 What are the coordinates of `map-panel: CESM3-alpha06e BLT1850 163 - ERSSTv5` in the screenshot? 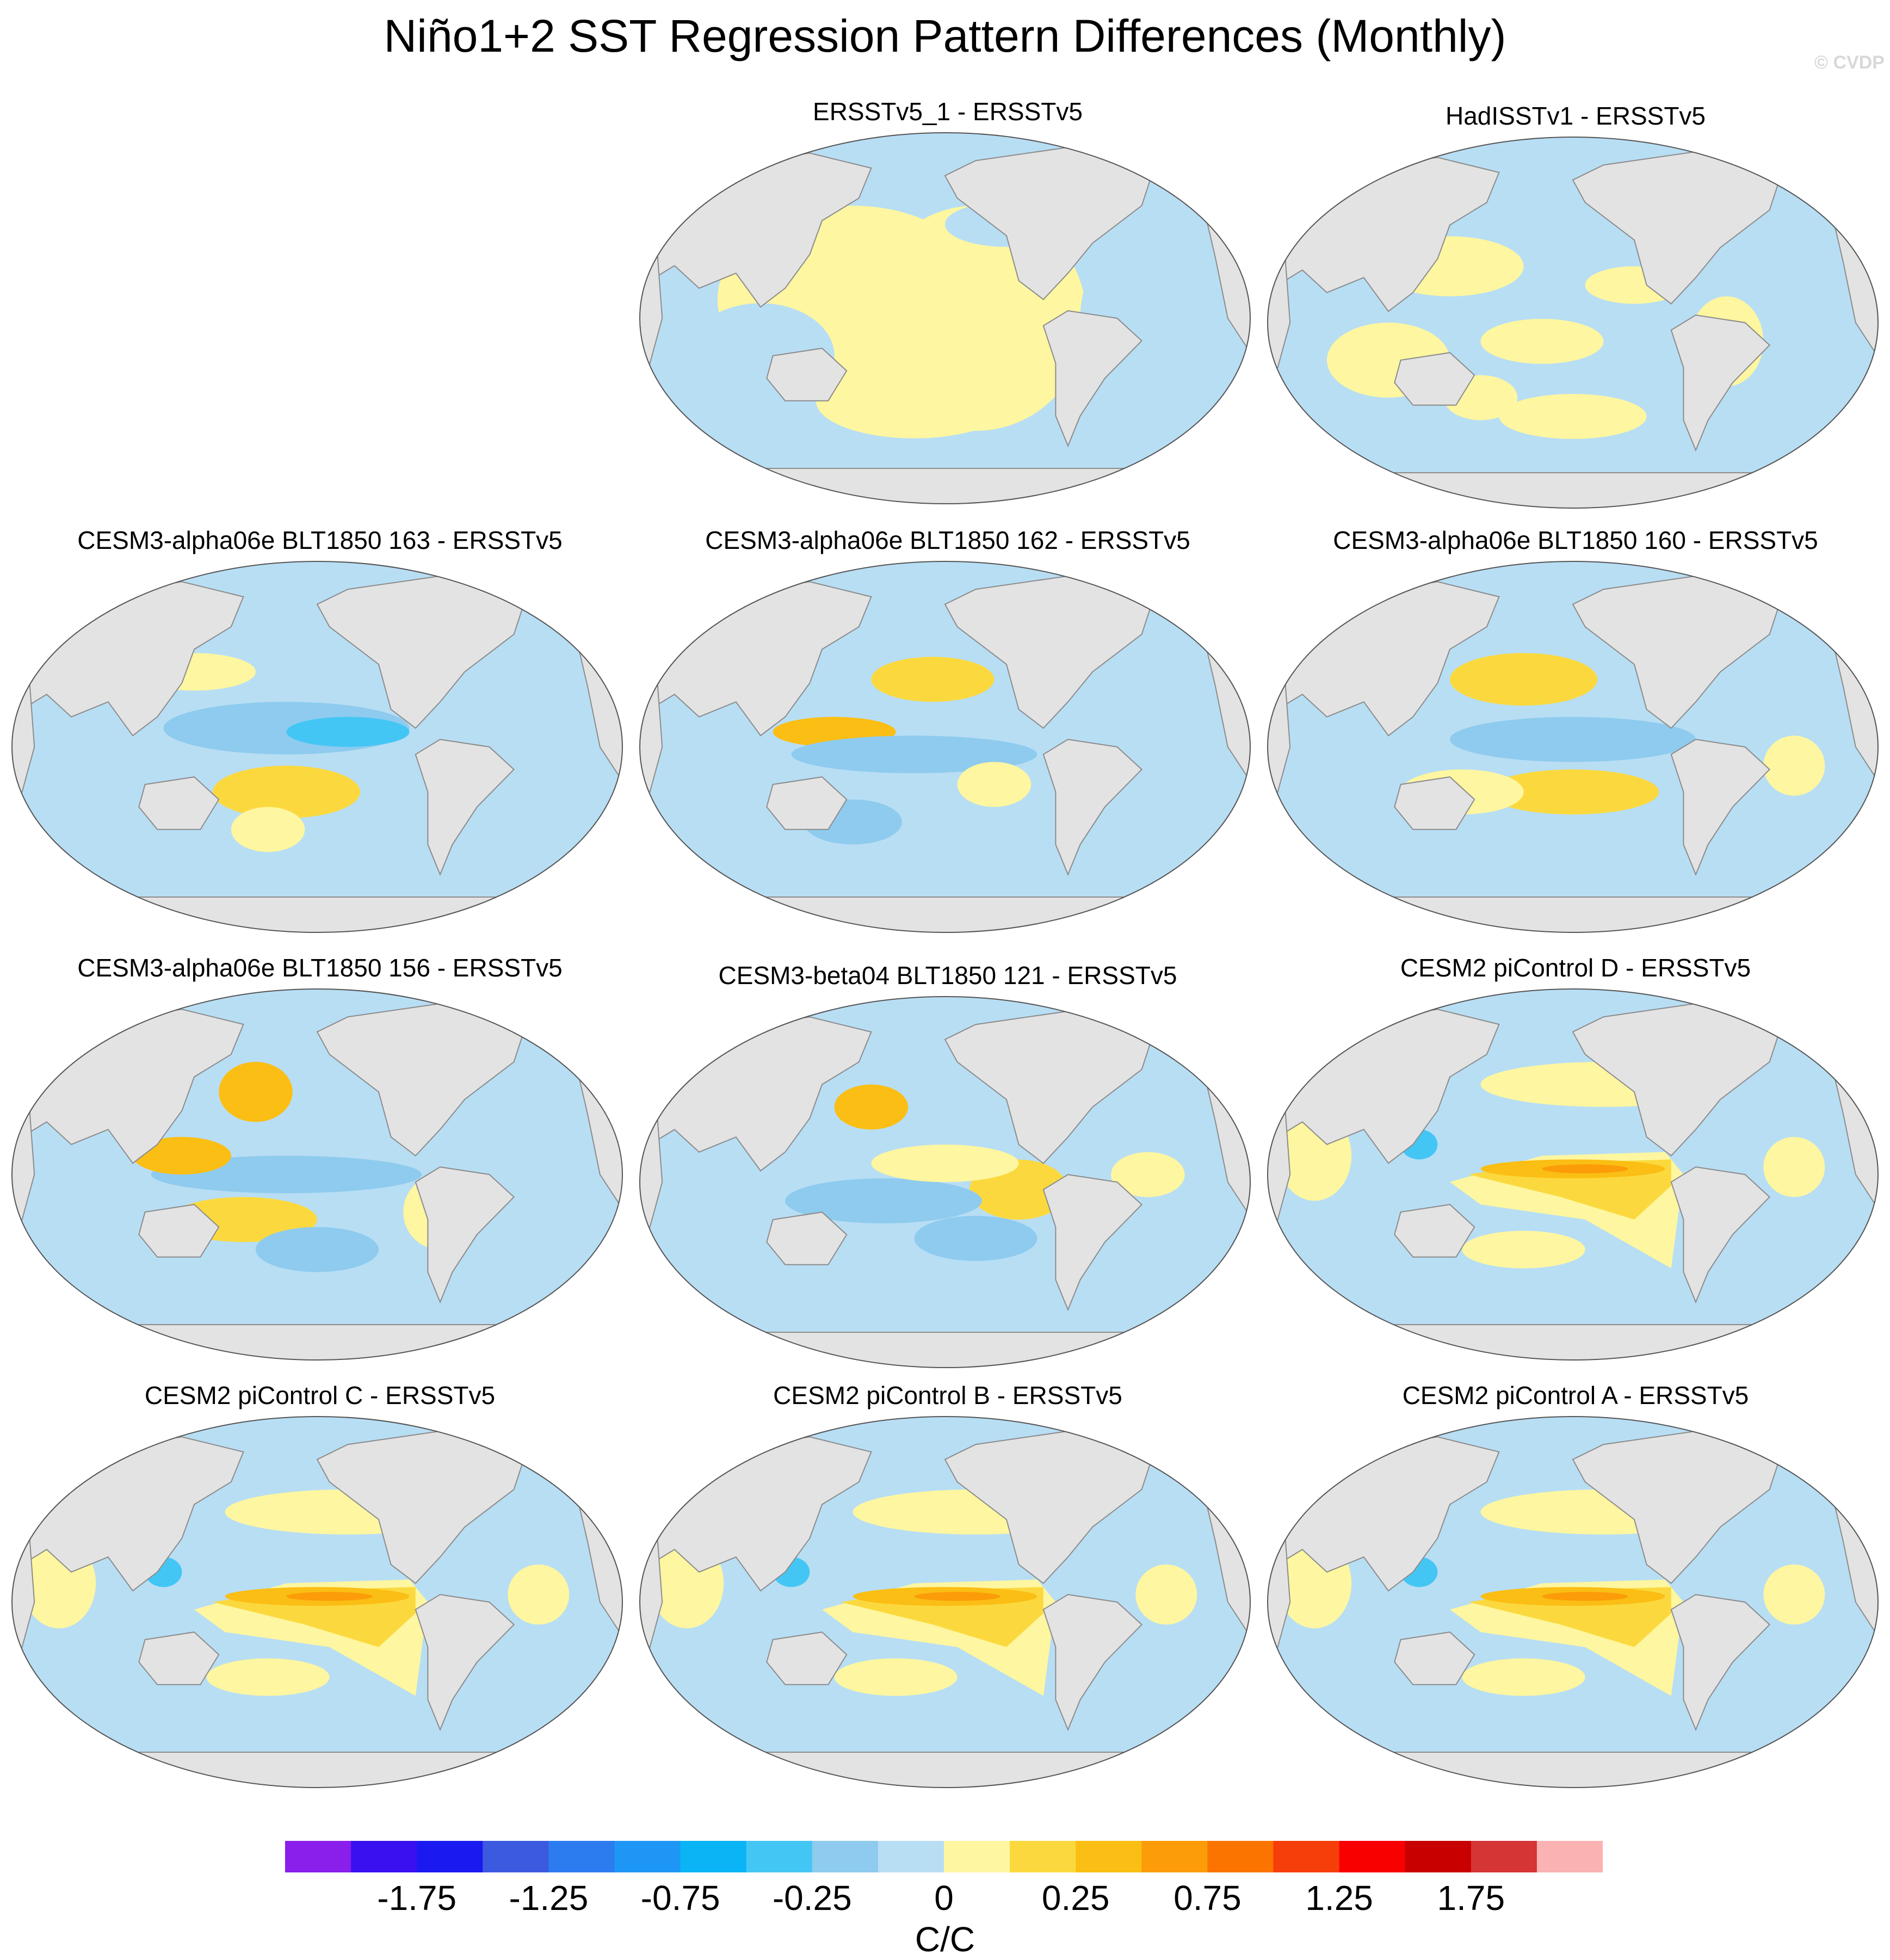 It's located at (320, 737).